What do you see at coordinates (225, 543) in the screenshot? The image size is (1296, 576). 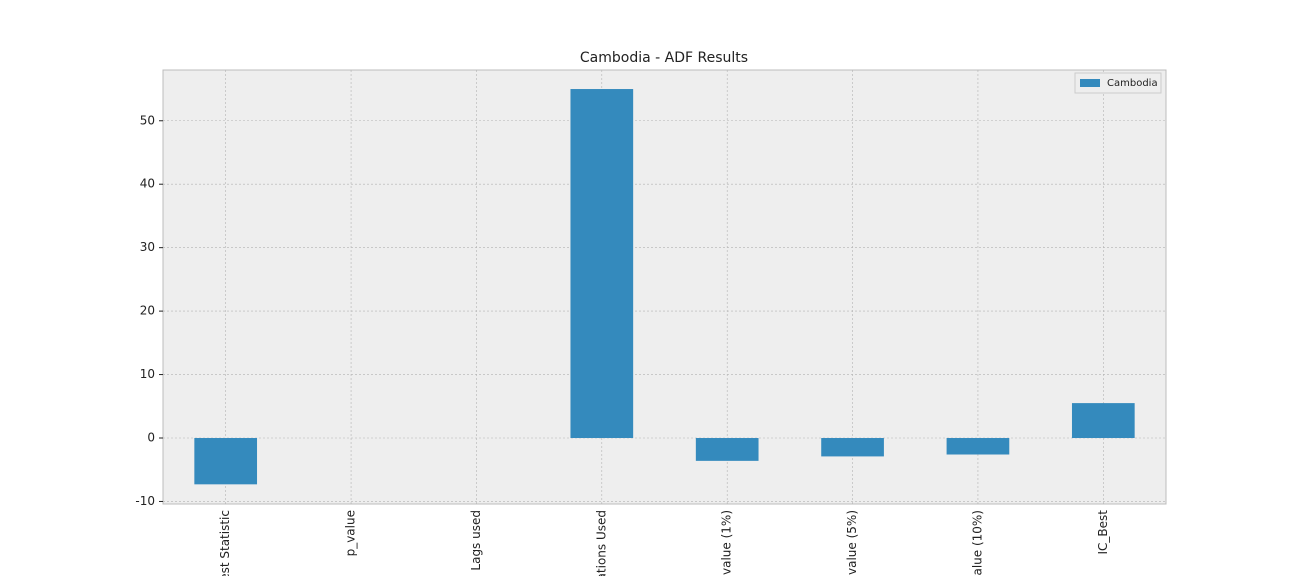 I see `x-tick-label: Test Statistic` at bounding box center [225, 543].